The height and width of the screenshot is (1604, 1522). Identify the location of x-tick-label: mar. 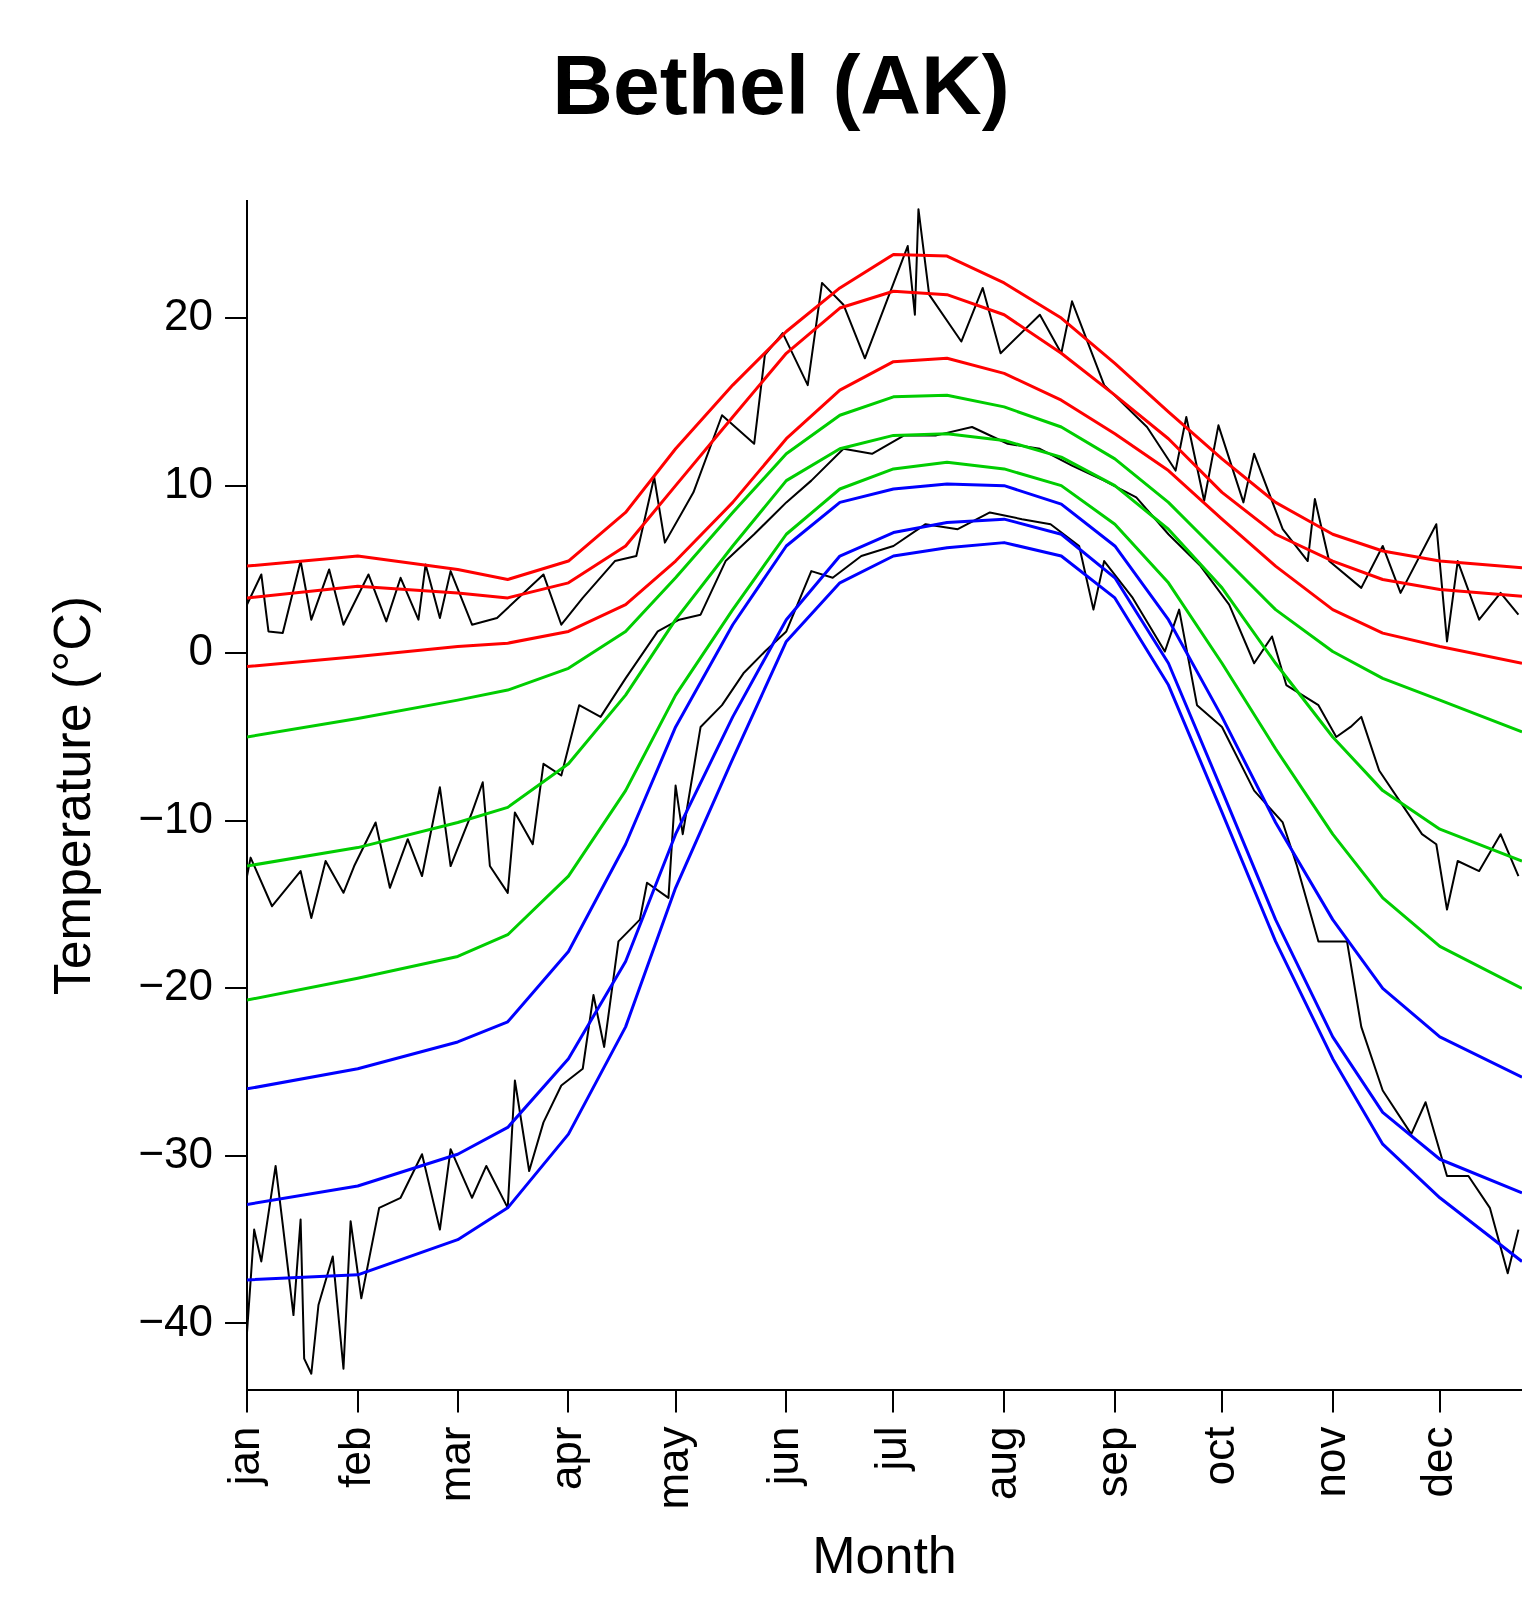
(454, 1464).